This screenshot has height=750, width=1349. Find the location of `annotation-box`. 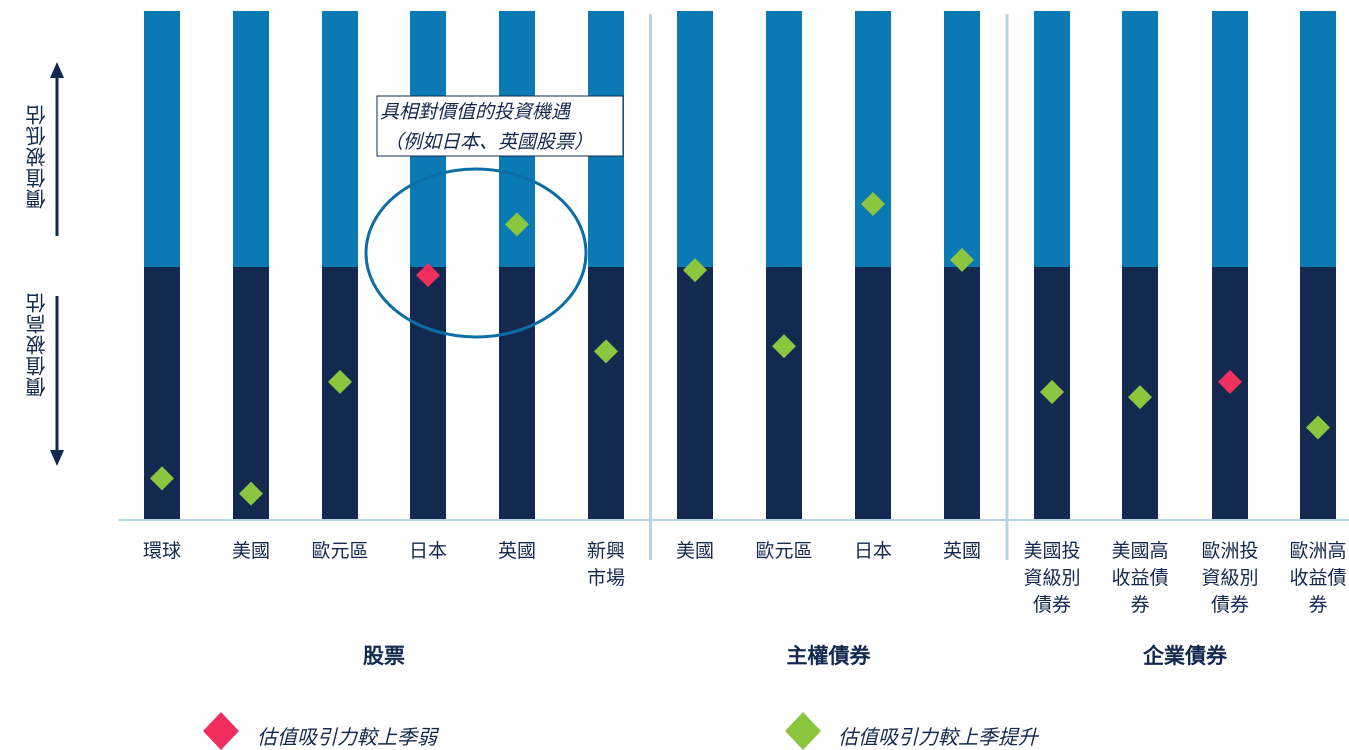

annotation-box is located at coordinates (500, 126).